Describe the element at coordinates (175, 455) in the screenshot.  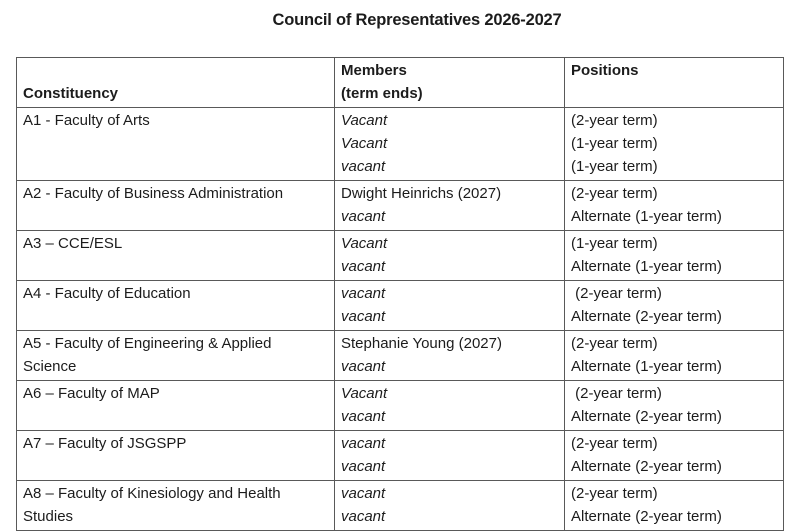
I see `constituency-cell: A7 – Faculty of JSGSPP` at that location.